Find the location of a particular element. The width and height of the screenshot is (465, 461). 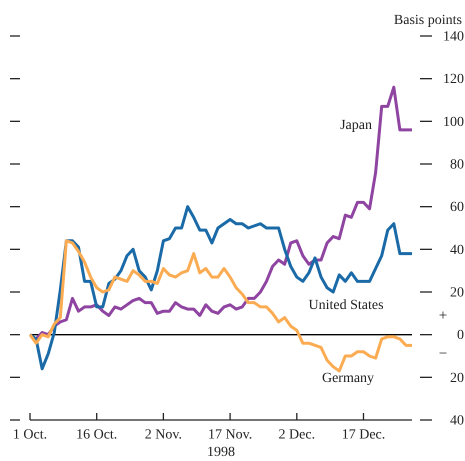

x-axis-title: 1998 is located at coordinates (221, 452).